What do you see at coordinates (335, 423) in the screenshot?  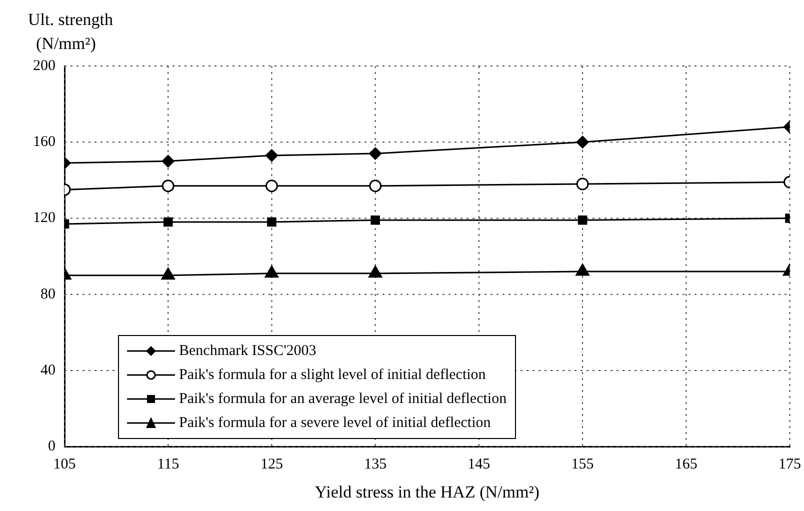 I see `legend-label: Paik's formula for a severe level of initial deflection` at bounding box center [335, 423].